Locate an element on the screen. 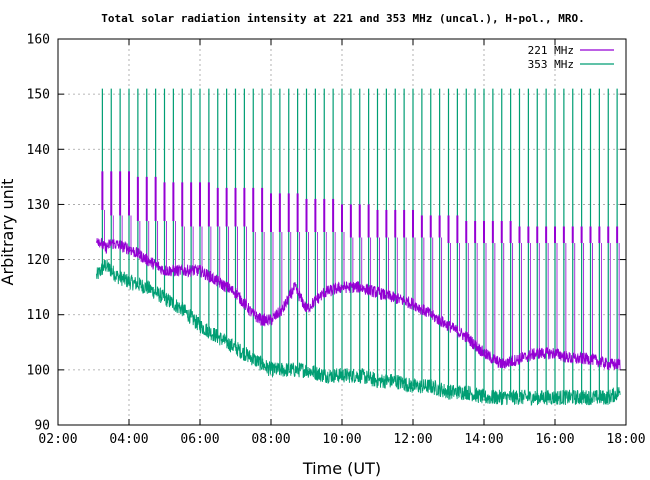 The width and height of the screenshot is (650, 480). y-tick-label: 100 is located at coordinates (38, 370).